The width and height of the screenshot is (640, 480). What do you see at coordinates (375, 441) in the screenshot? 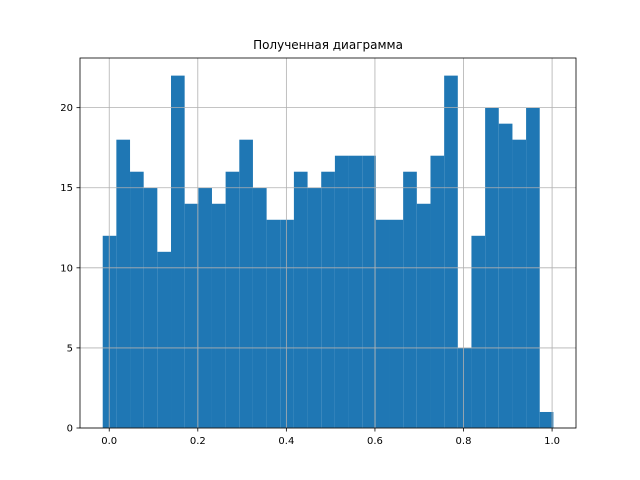
I see `x-tick-label: 0.6` at bounding box center [375, 441].